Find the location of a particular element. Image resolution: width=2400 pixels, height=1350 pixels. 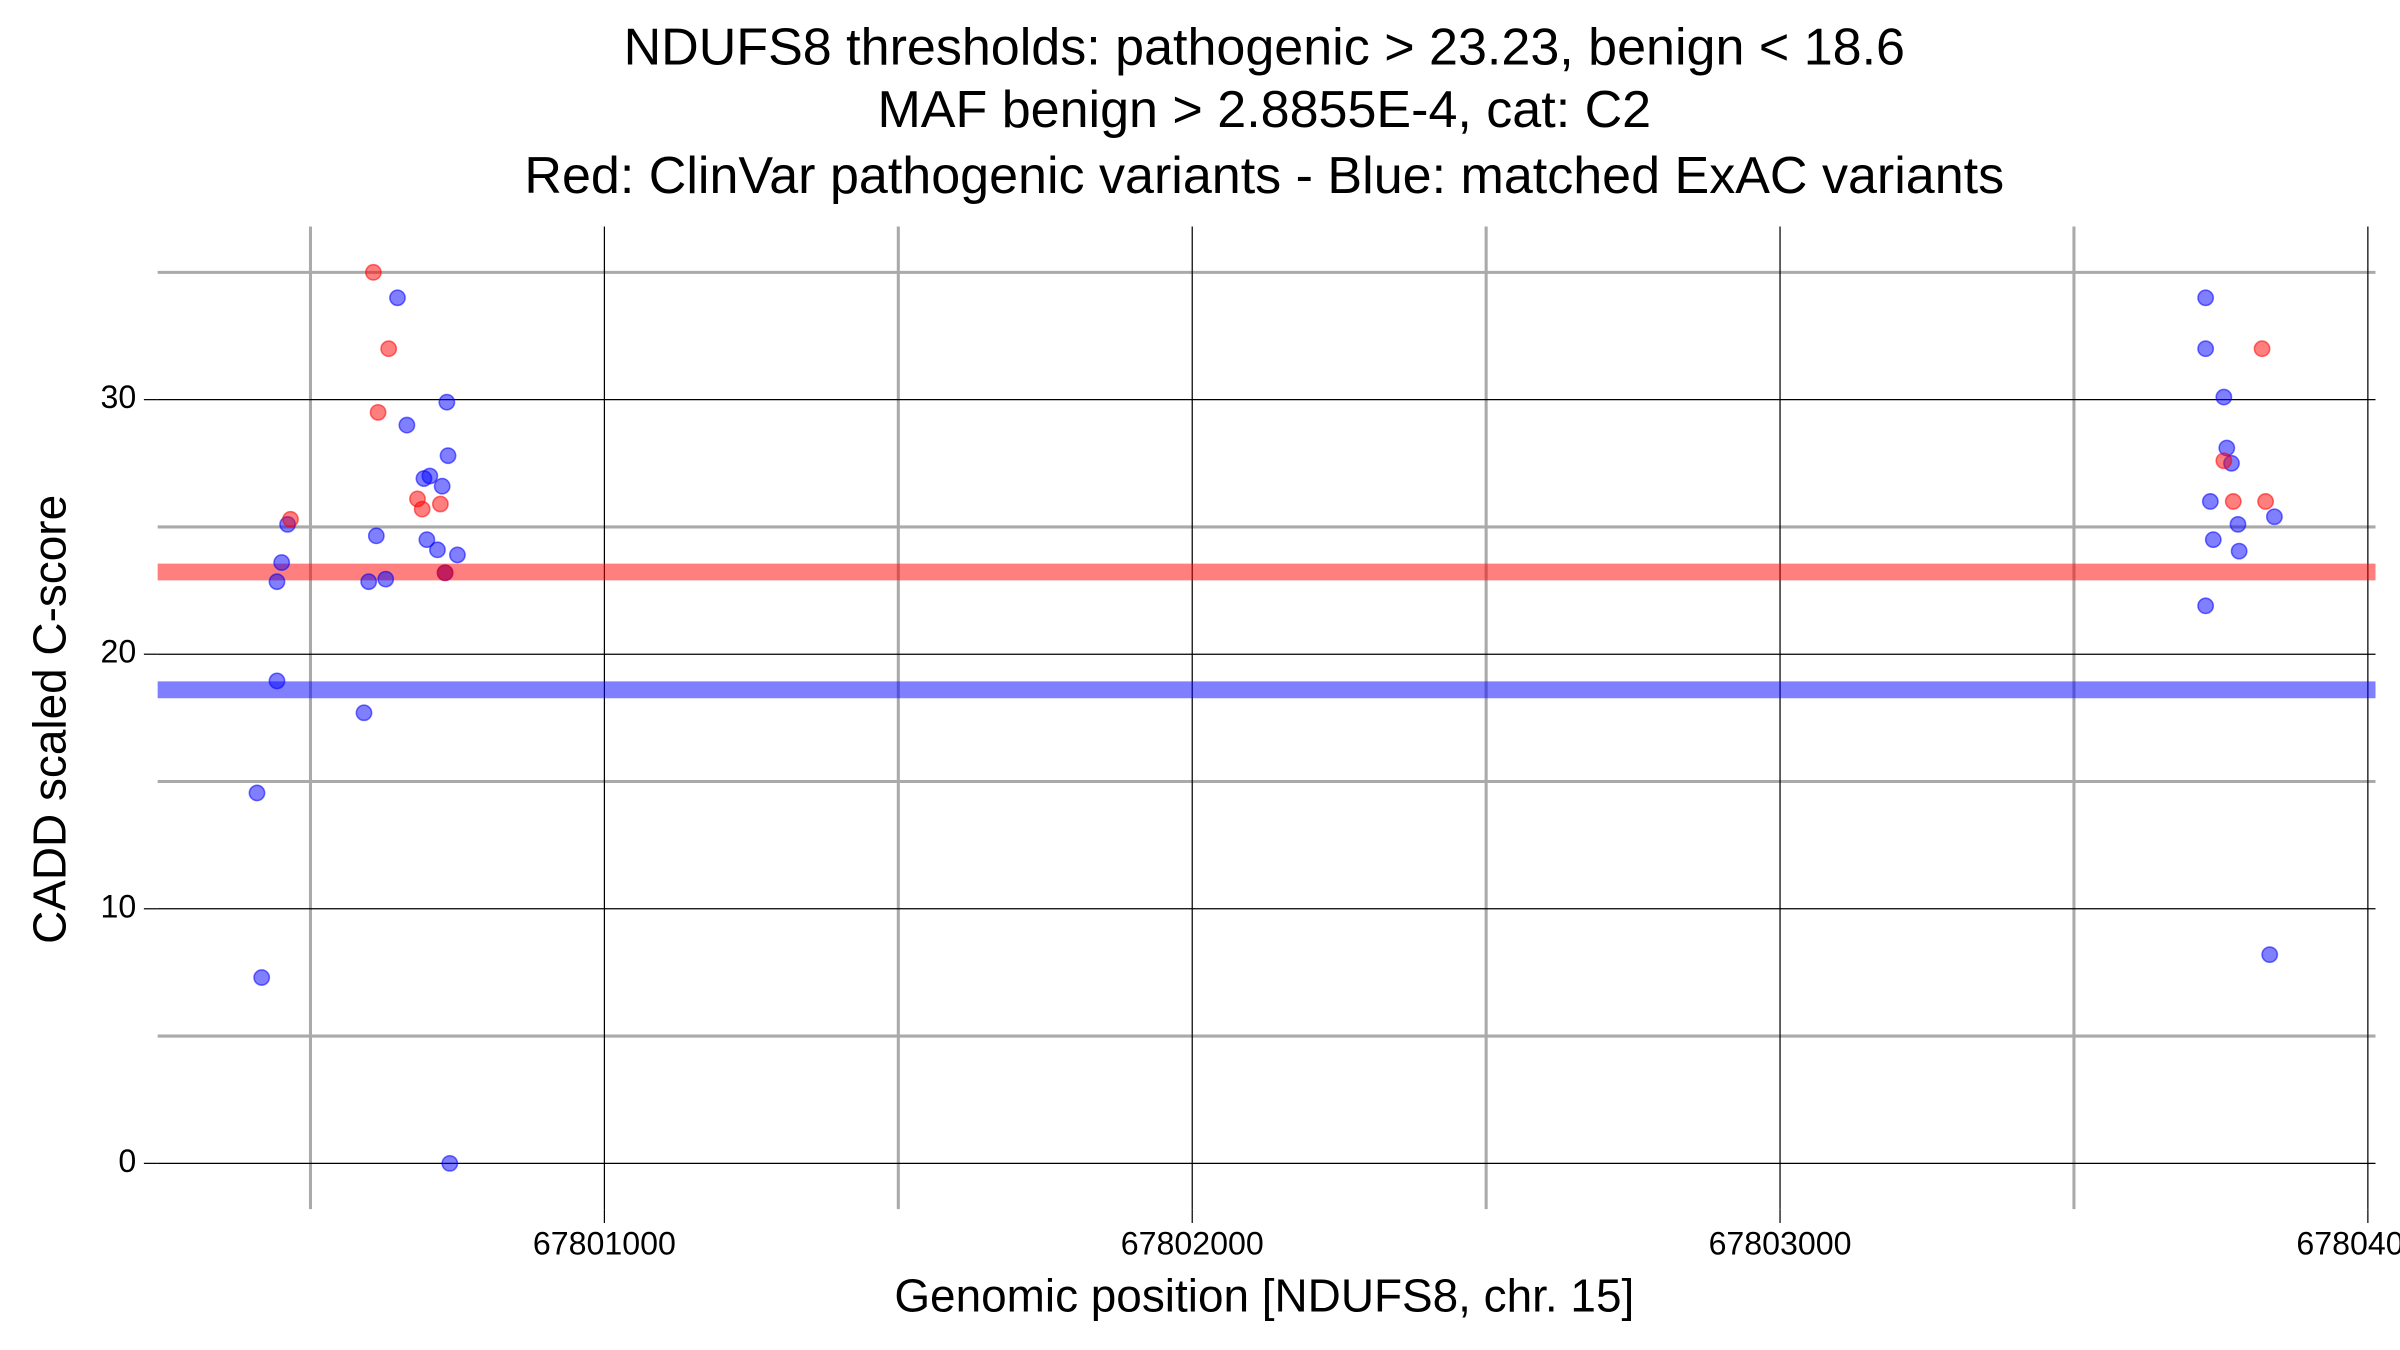

x-axis-label: Genomic position [NDUFS8, chr. 15] is located at coordinates (1264, 1296).